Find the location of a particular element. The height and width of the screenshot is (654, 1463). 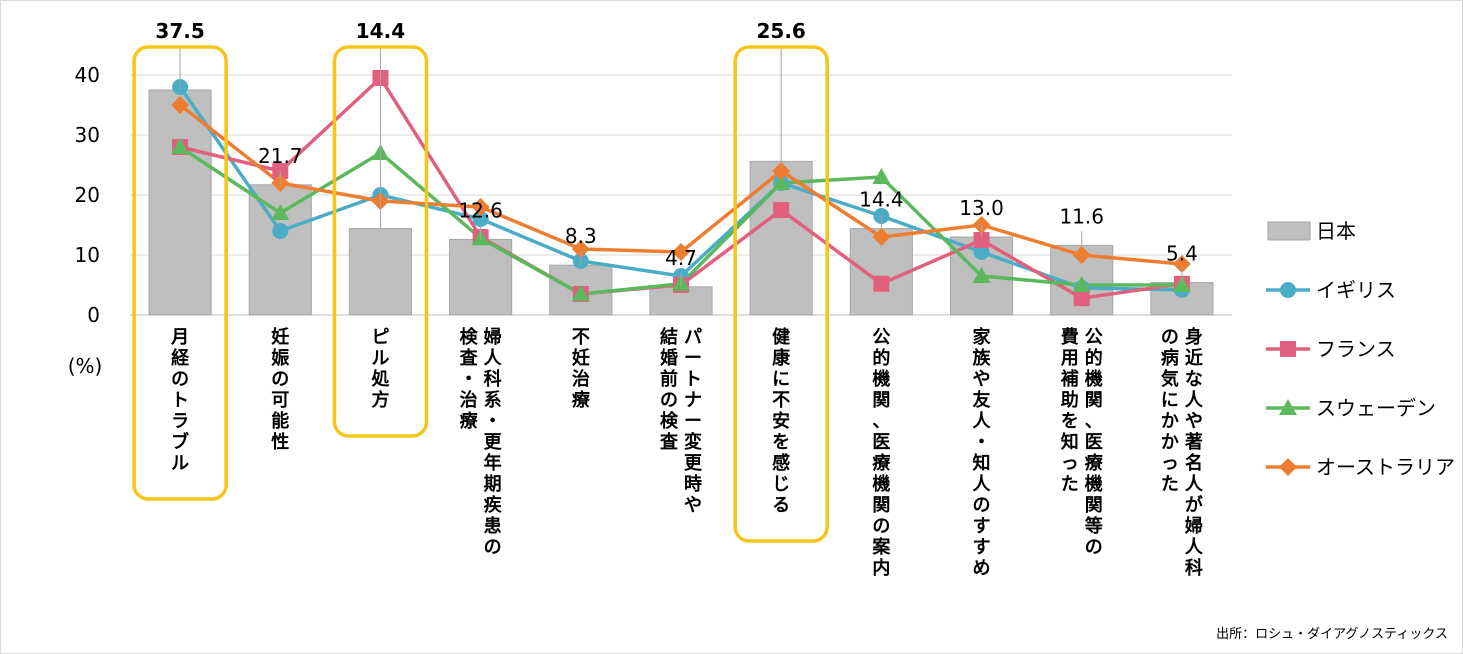

source-note: 出所：ロシュ・ダイアグノスティックス is located at coordinates (1332, 634).